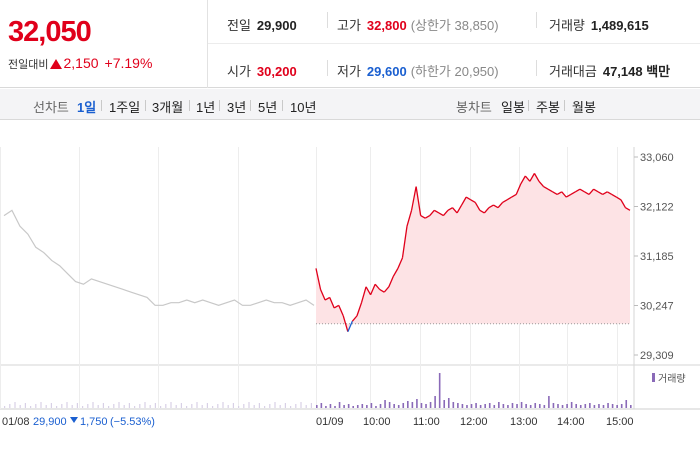 The height and width of the screenshot is (450, 700). I want to click on prev-day-pct: (−5.53%), so click(132, 422).